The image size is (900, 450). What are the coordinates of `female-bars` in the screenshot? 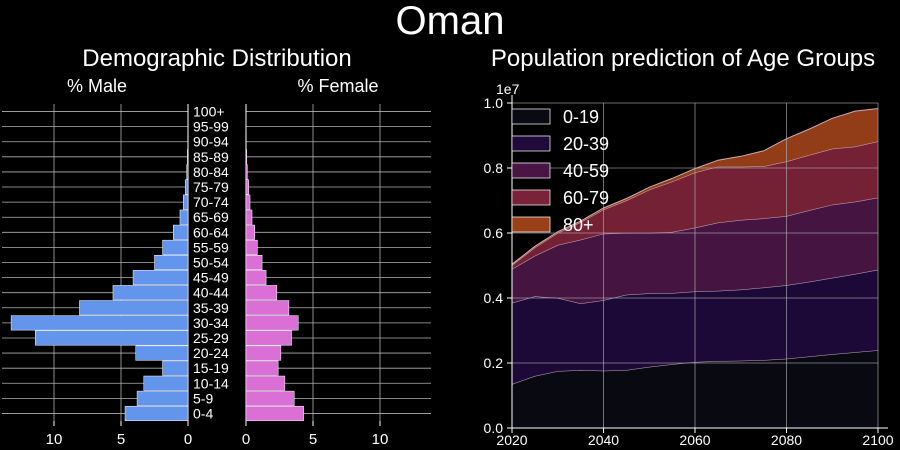 It's located at (274, 270).